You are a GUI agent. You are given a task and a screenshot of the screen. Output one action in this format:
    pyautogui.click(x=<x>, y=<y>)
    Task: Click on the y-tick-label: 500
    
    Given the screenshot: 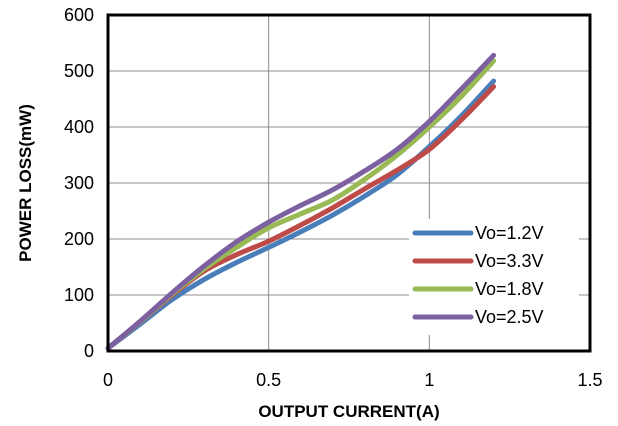 What is the action you would take?
    pyautogui.click(x=79, y=71)
    